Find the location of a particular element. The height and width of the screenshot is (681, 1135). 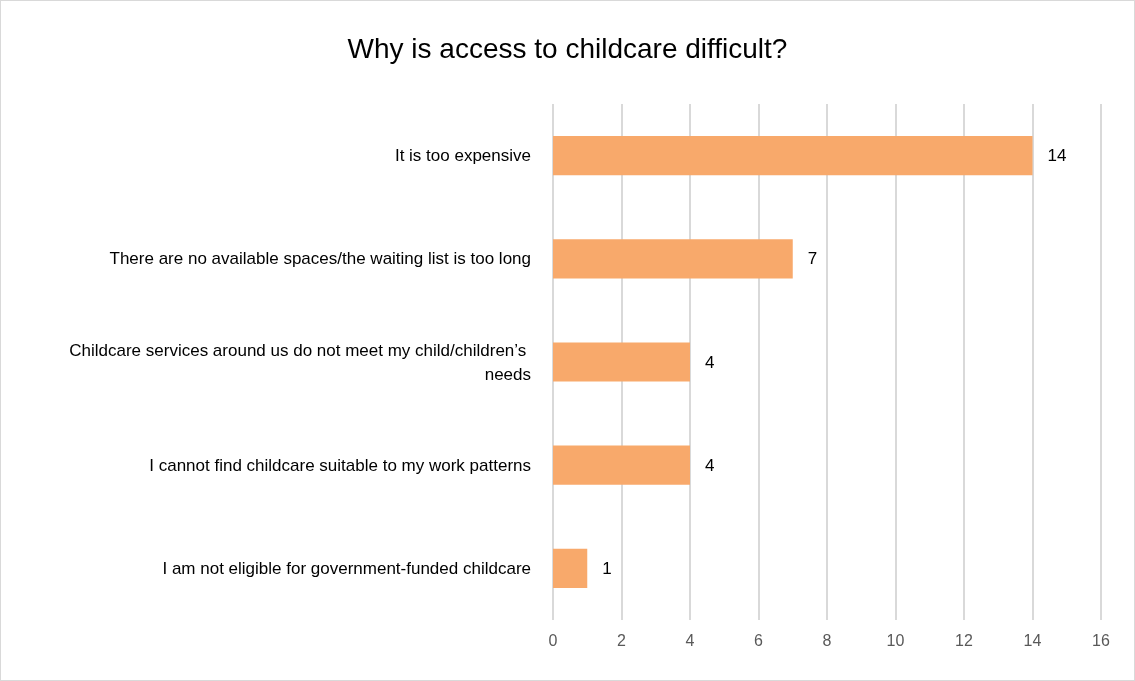

y-tick-label: There are no available spaces/the waiting list is too long is located at coordinates (320, 259).